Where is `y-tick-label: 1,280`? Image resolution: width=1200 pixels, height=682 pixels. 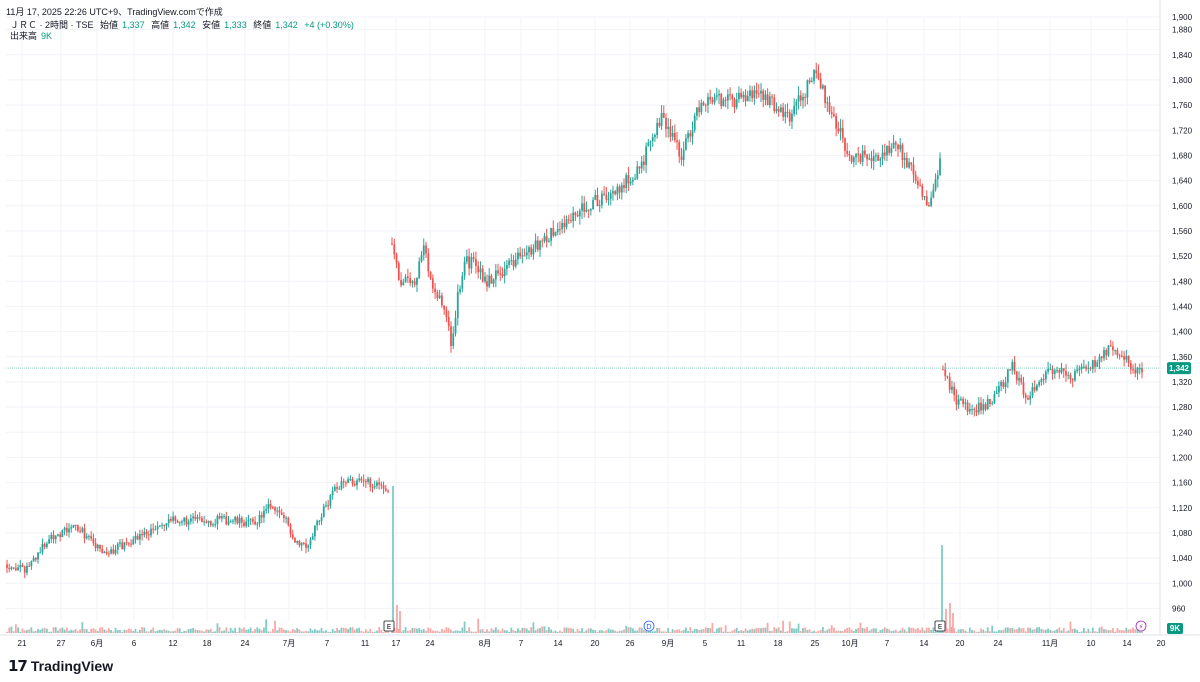
y-tick-label: 1,280 is located at coordinates (1182, 407).